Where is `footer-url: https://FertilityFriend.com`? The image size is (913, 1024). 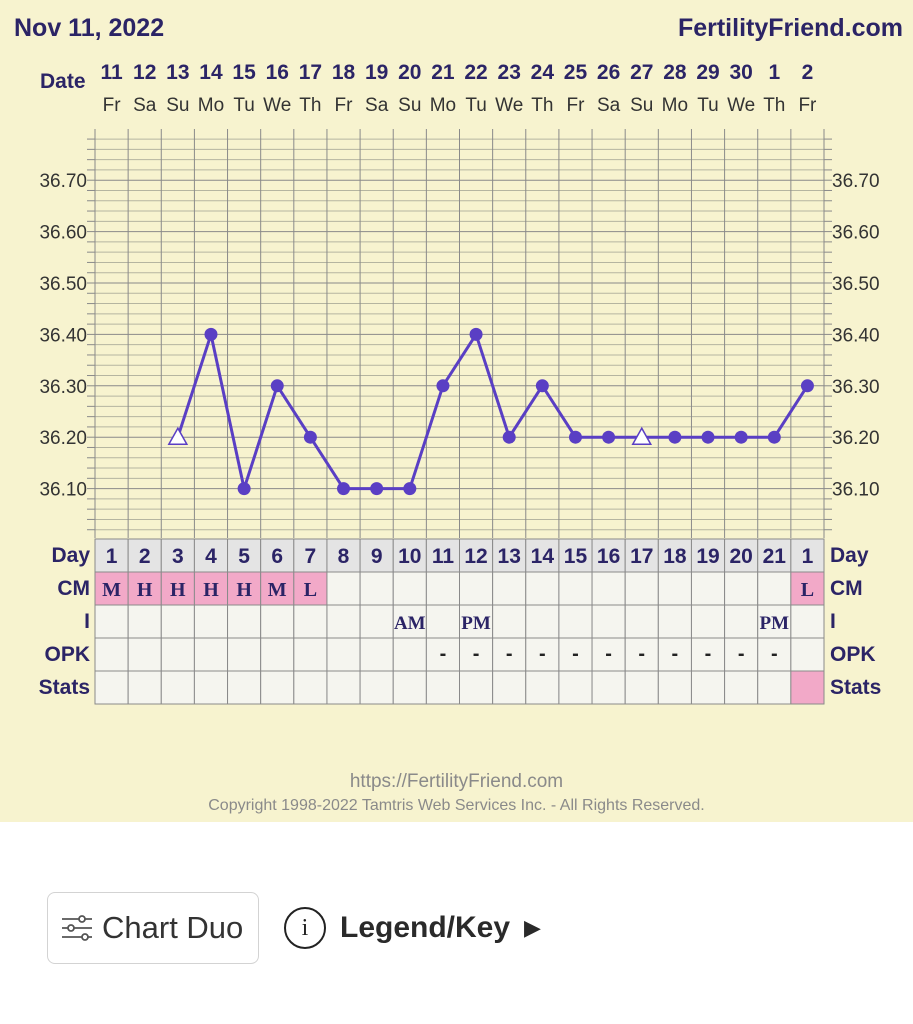 footer-url: https://FertilityFriend.com is located at coordinates (456, 781).